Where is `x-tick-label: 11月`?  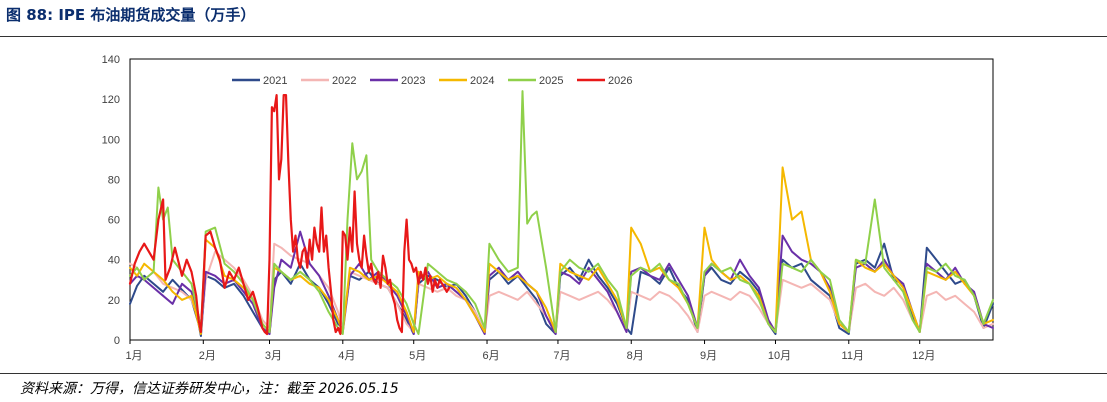
x-tick-label: 11月 is located at coordinates (853, 356).